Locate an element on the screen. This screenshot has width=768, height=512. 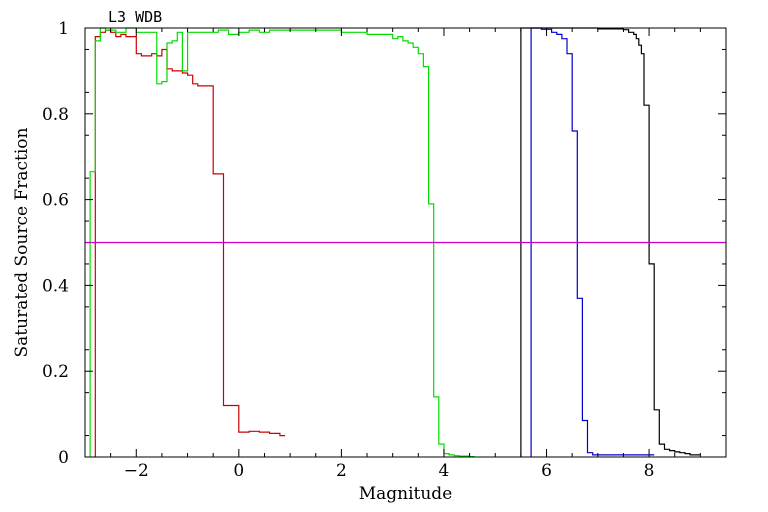
x-tick-label: −2 is located at coordinates (136, 471).